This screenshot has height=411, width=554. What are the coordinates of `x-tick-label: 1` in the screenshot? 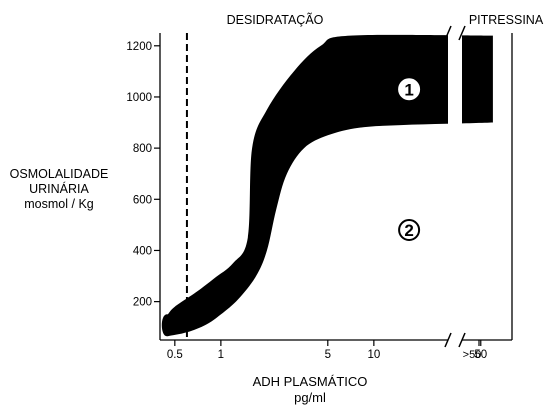 It's located at (221, 355).